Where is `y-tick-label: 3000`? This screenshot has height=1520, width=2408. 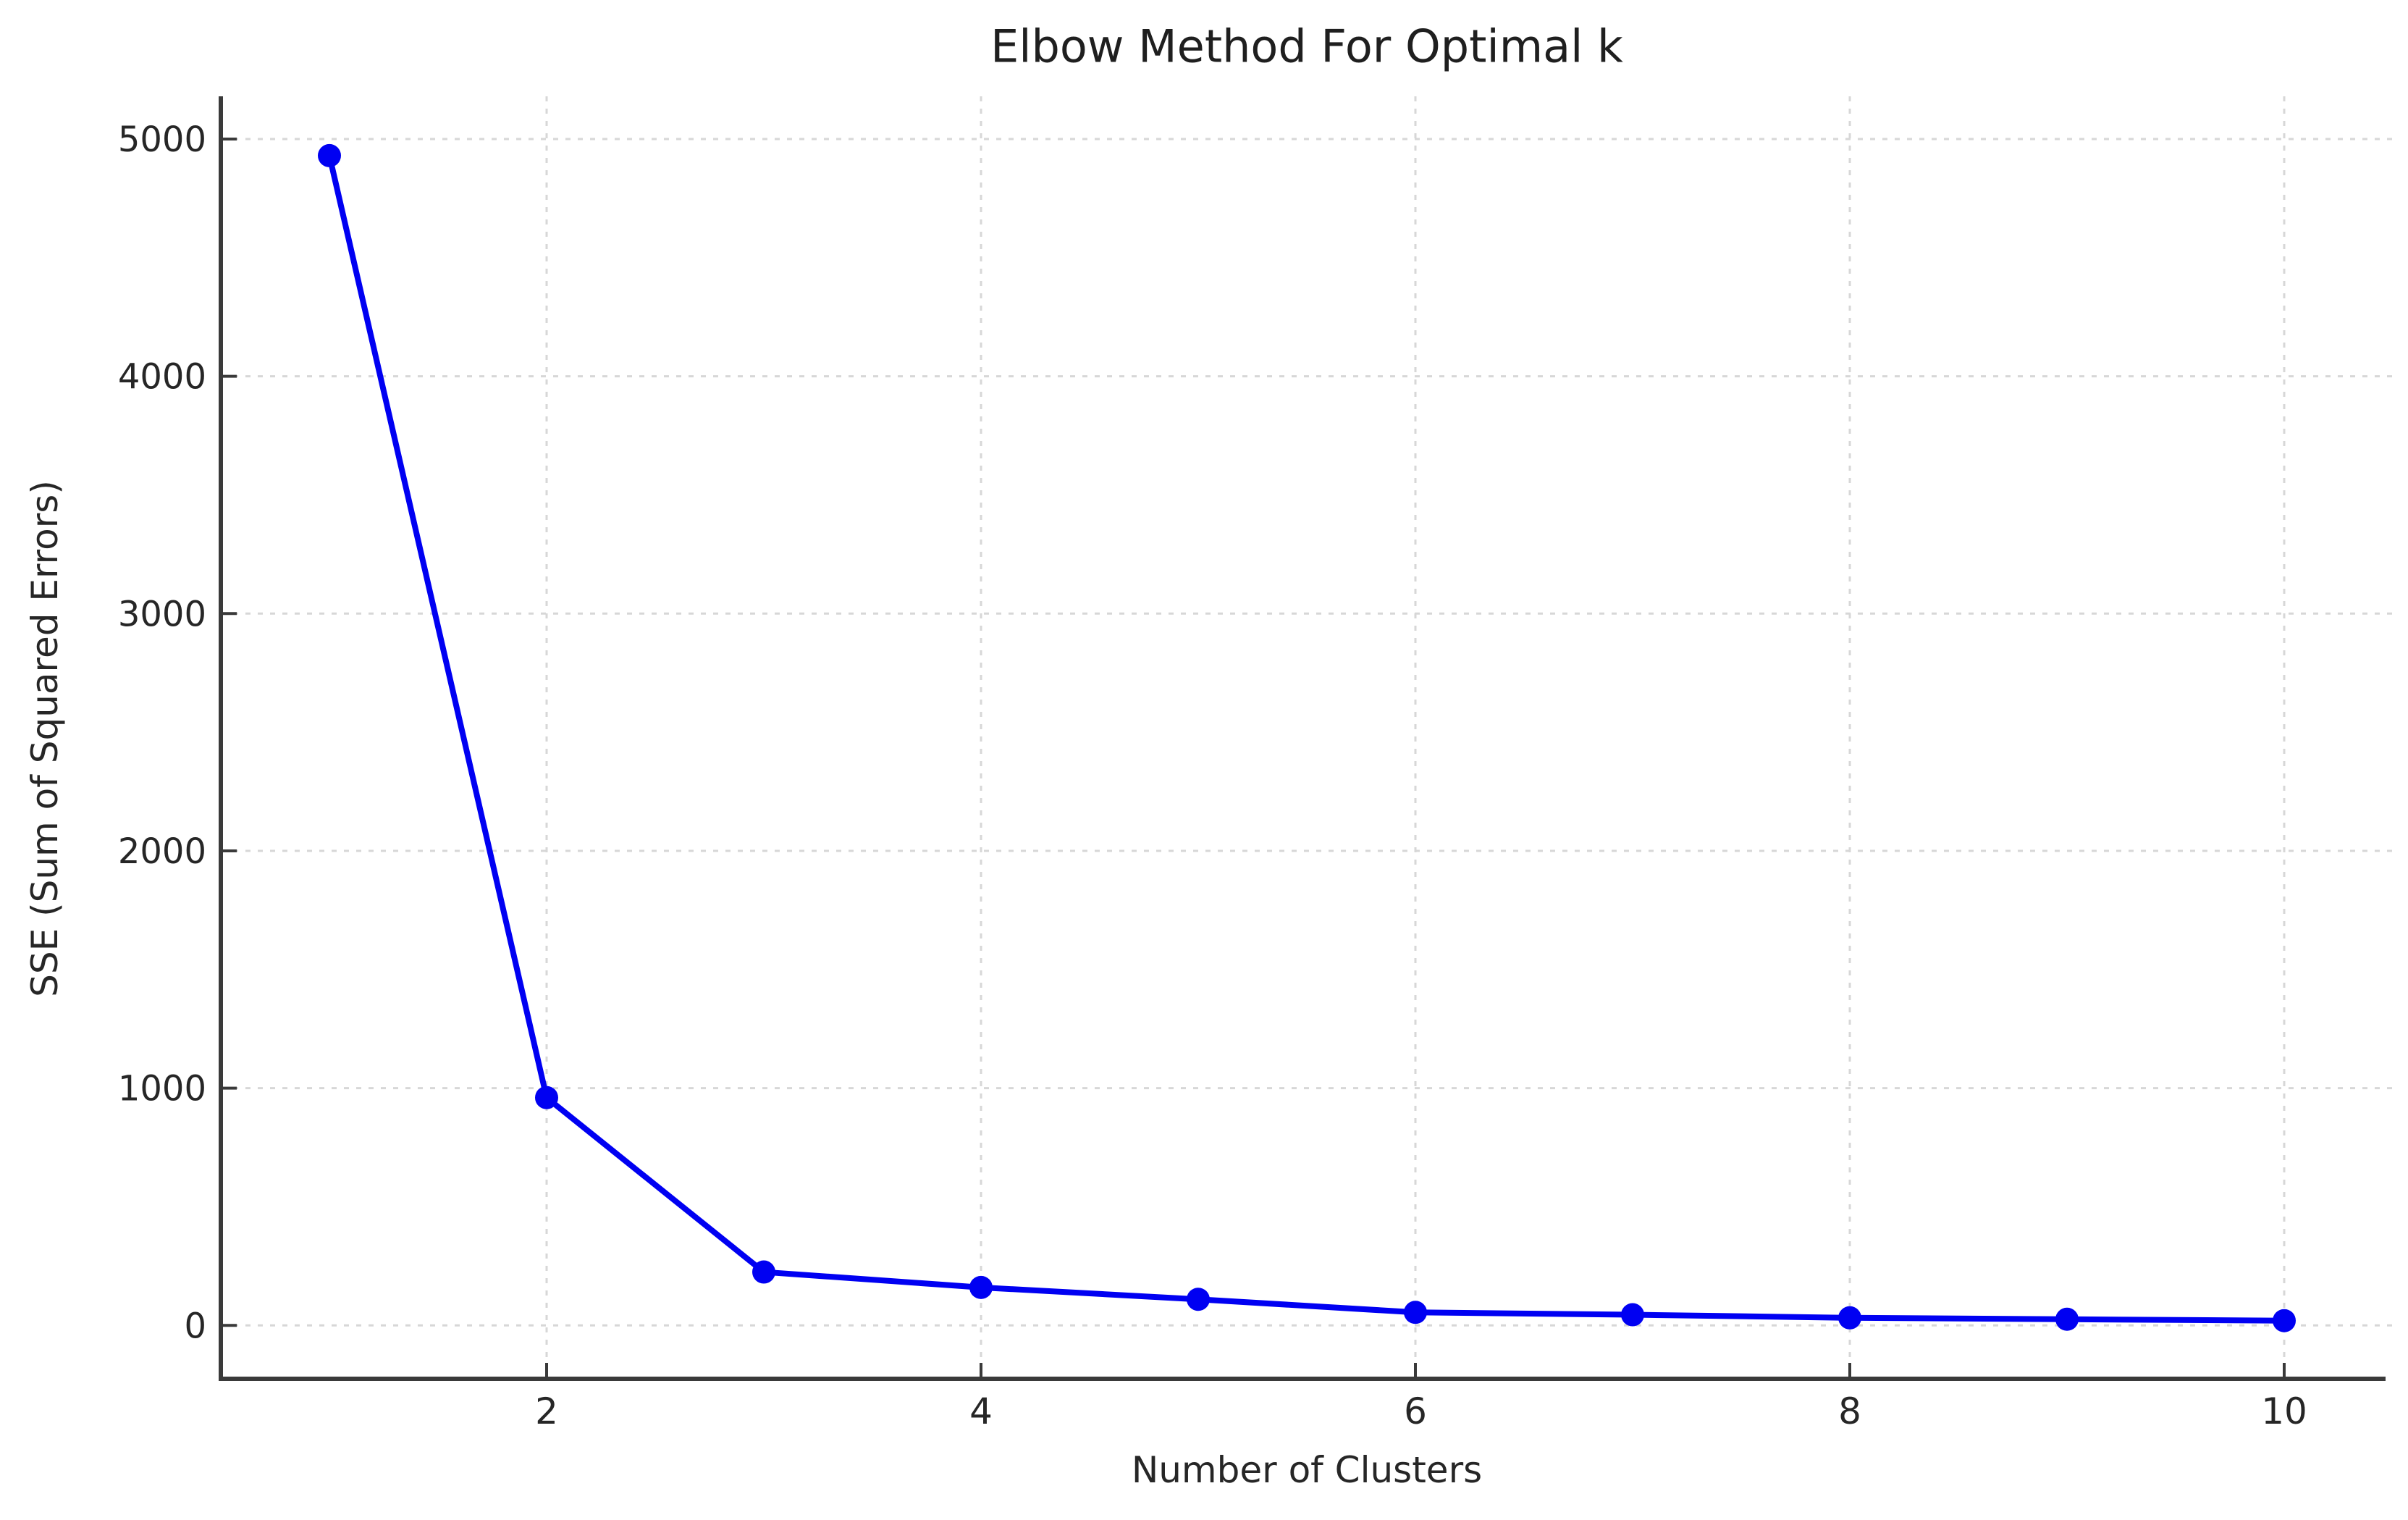
y-tick-label: 3000 is located at coordinates (162, 614).